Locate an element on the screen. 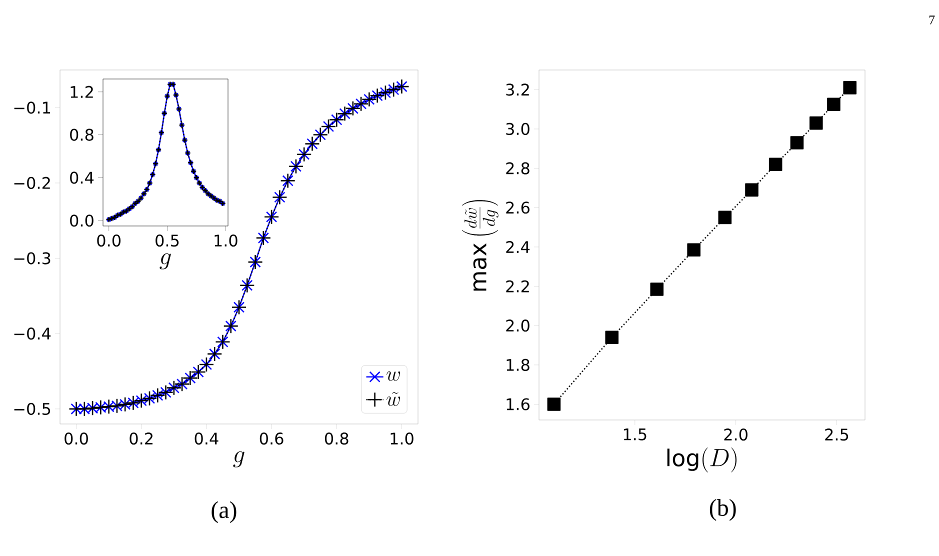 Image resolution: width=939 pixels, height=556 pixels. y-tick-label: −0.4 is located at coordinates (32, 334).